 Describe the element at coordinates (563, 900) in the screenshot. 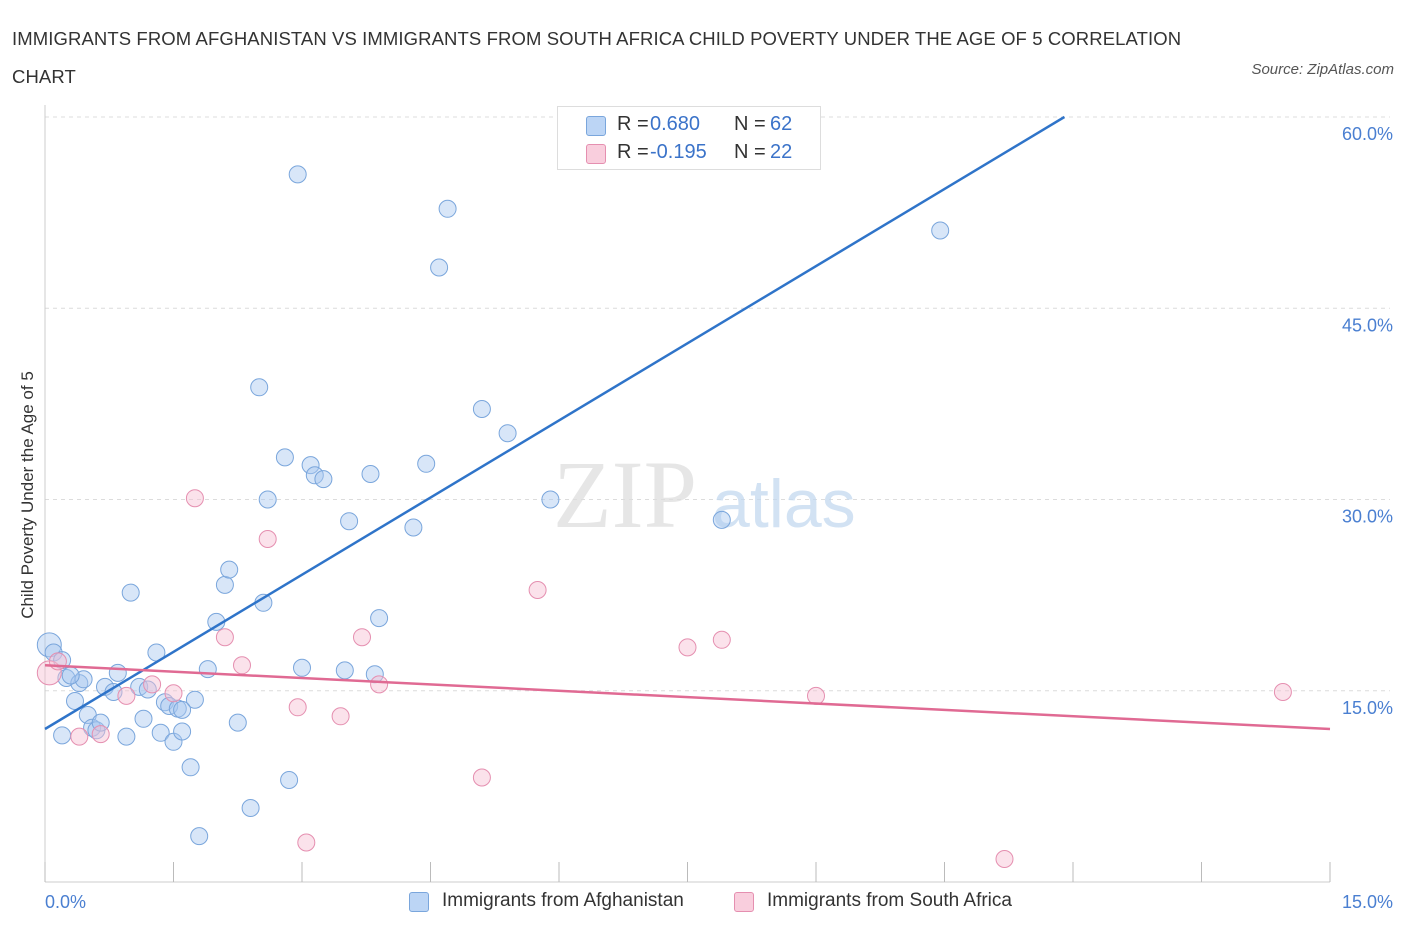

I see `series-name-afghanistan: Immigrants from Afghanistan` at that location.